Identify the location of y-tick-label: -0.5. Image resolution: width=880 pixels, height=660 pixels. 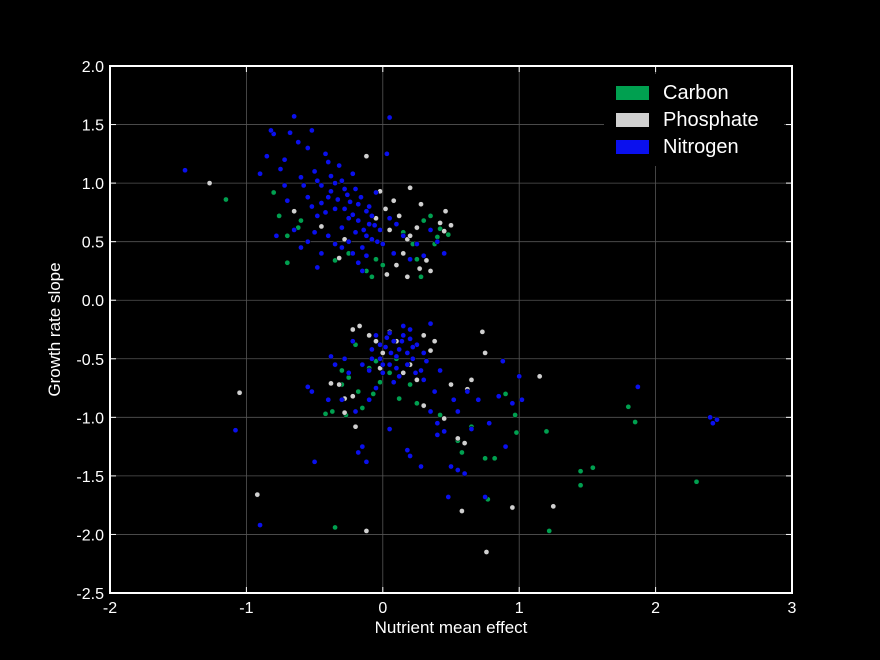
(90, 360).